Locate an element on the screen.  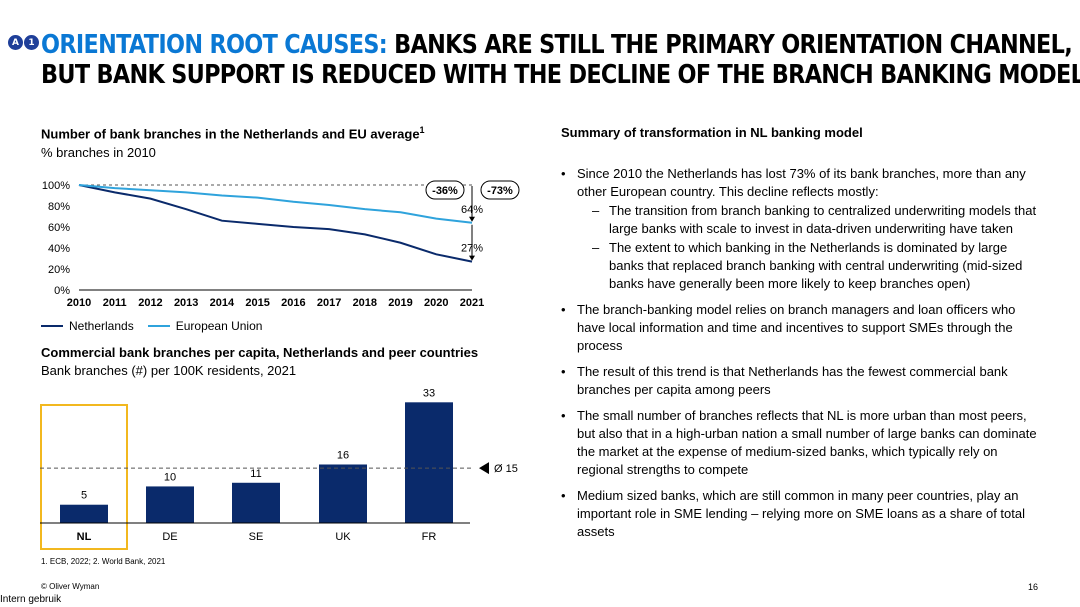
y-tick-label: 80% is located at coordinates (59, 207).